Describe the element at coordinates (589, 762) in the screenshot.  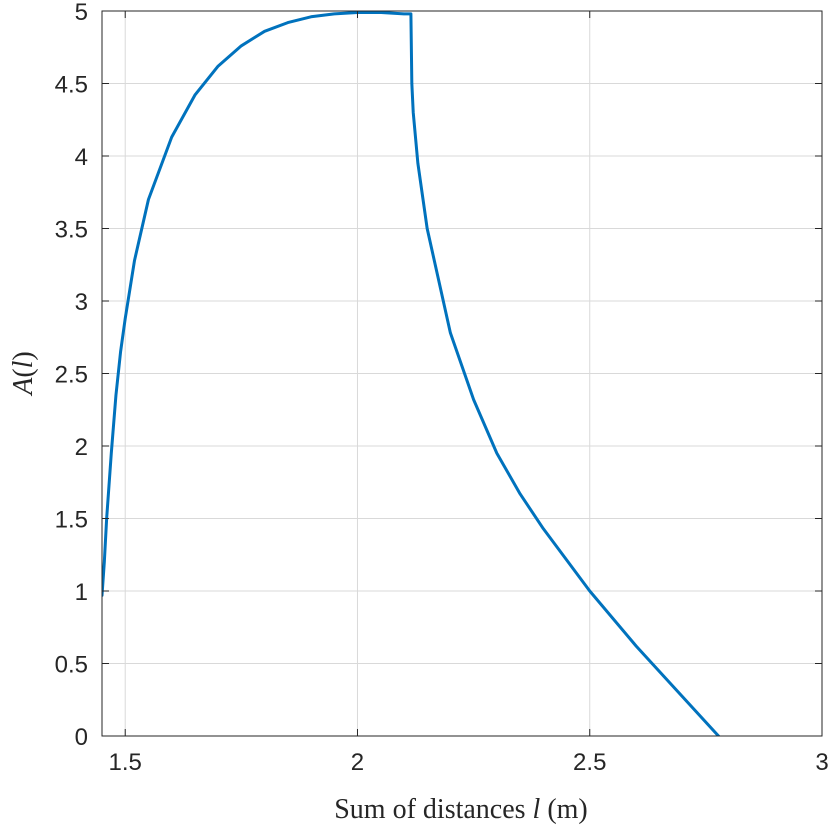
I see `x-tick-label: 2.5` at that location.